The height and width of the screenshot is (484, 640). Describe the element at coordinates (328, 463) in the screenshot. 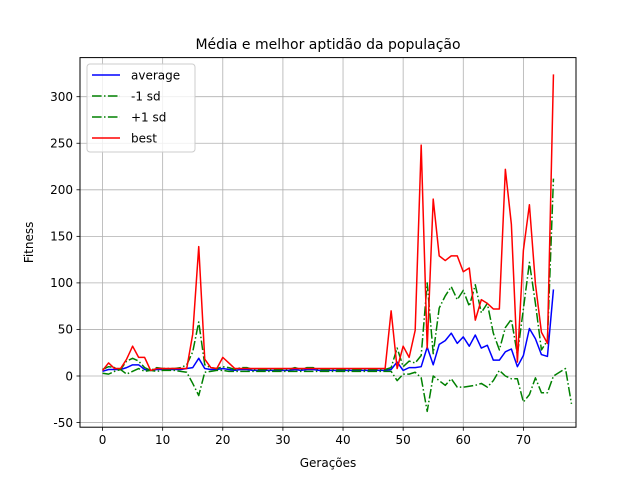

I see `x-axis-label: Gerações` at that location.